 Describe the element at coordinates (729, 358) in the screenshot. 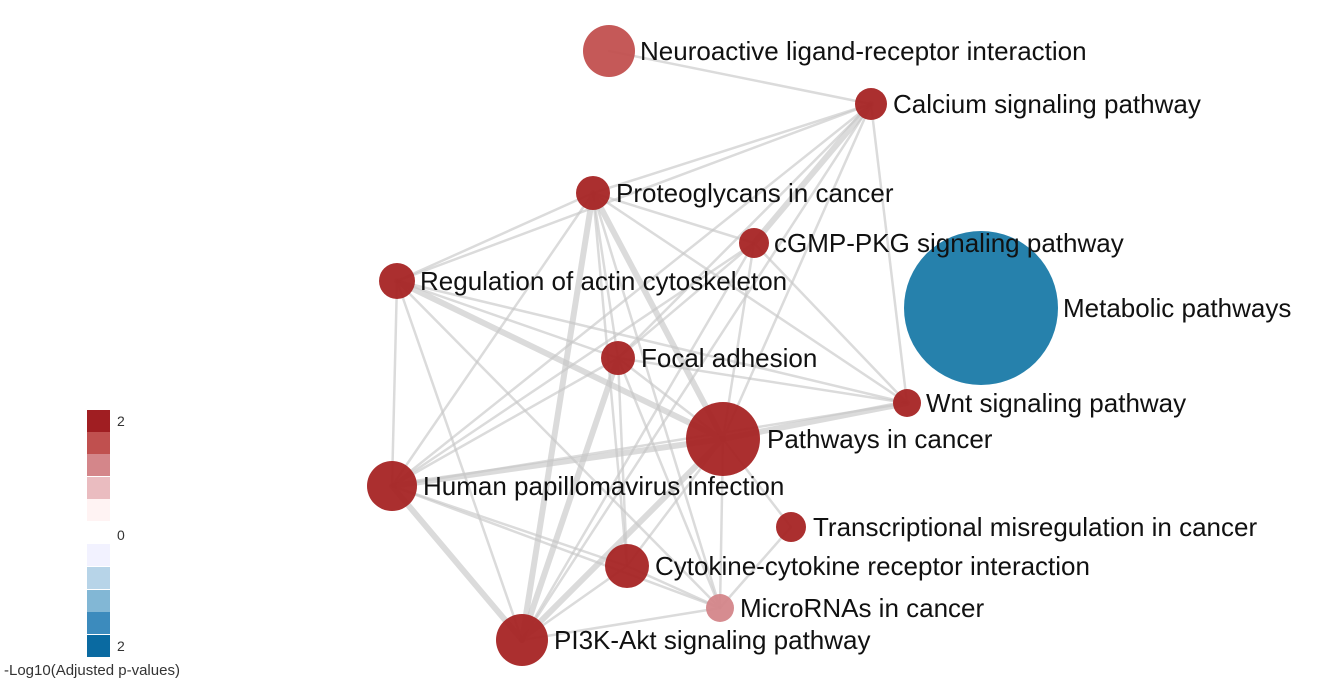

I see `node-label-focal: Focal adhesion` at that location.